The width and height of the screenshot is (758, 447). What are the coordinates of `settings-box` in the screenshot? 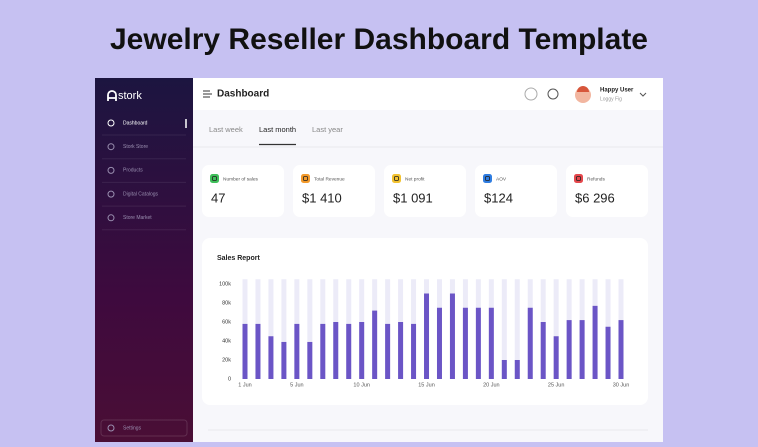 It's located at (144, 428).